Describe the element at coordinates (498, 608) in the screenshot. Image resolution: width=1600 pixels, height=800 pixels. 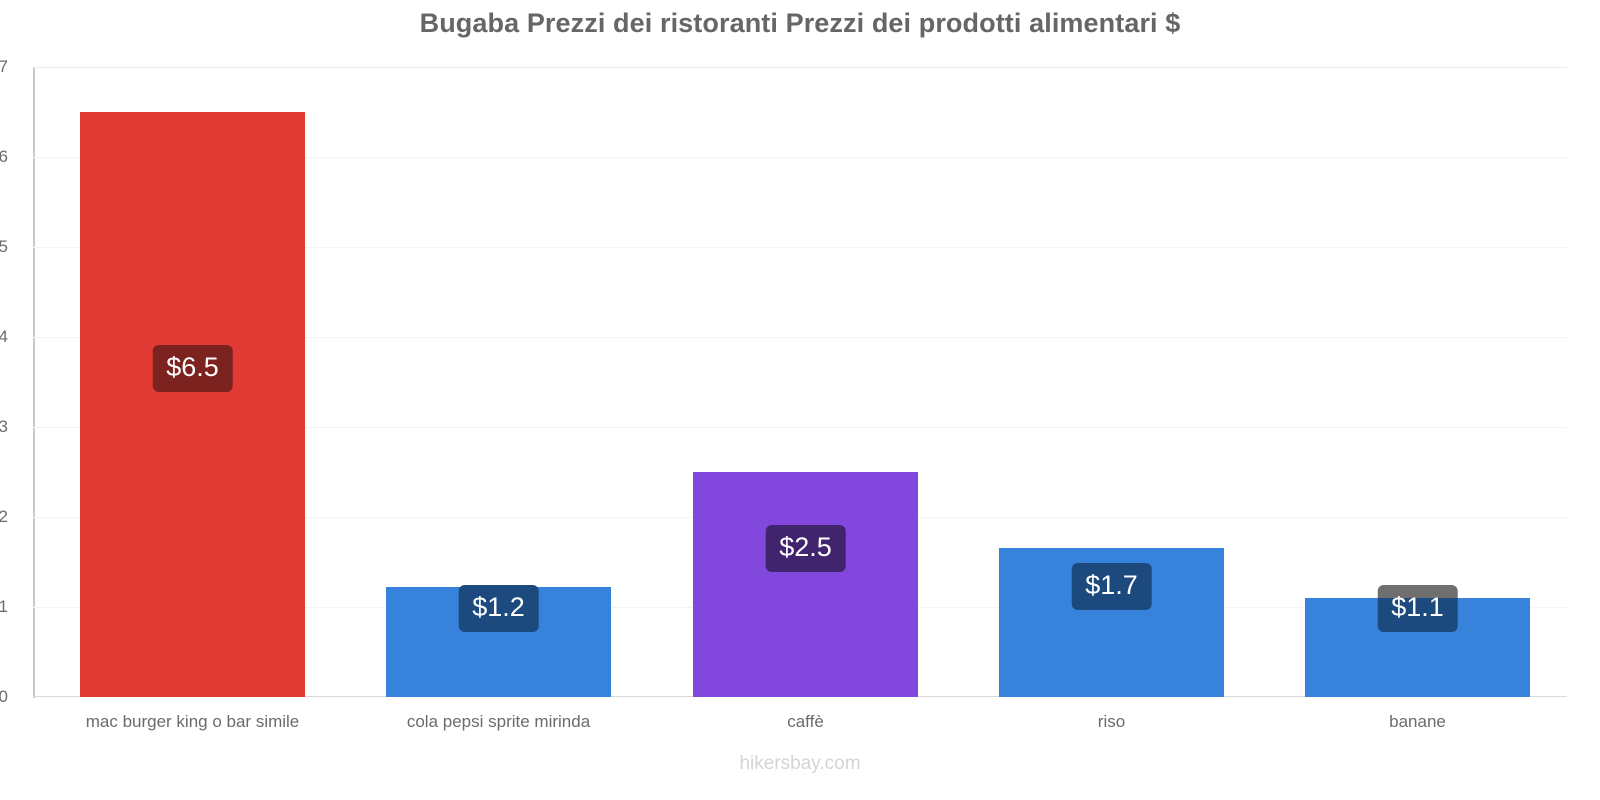
I see `value-label-cola-pepsi-sprite-mirinda: $1.2` at that location.